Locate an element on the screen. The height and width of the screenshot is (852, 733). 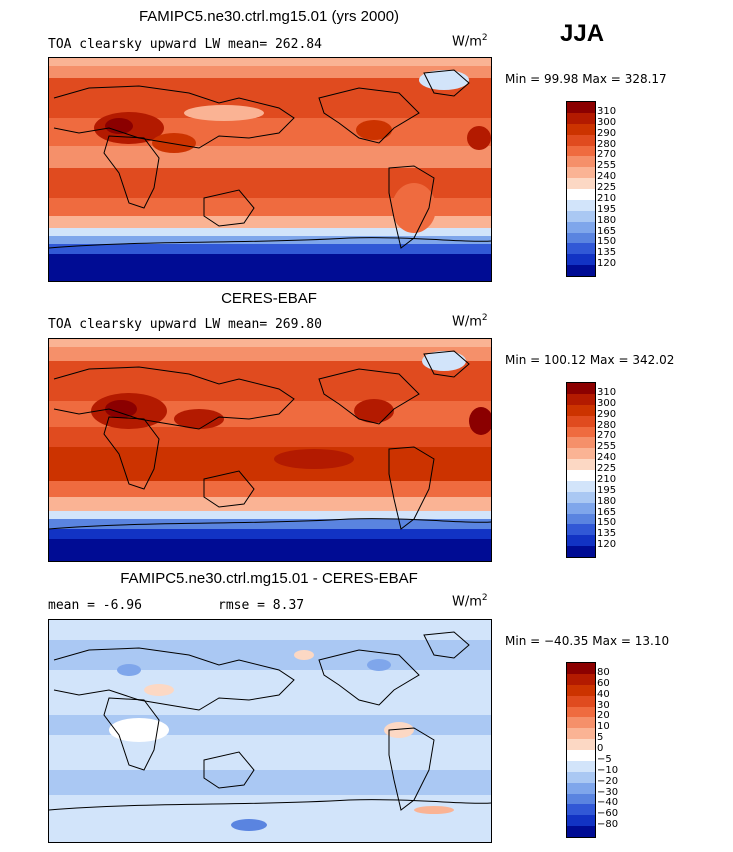
panel1-units: W/m2 is located at coordinates (470, 41).